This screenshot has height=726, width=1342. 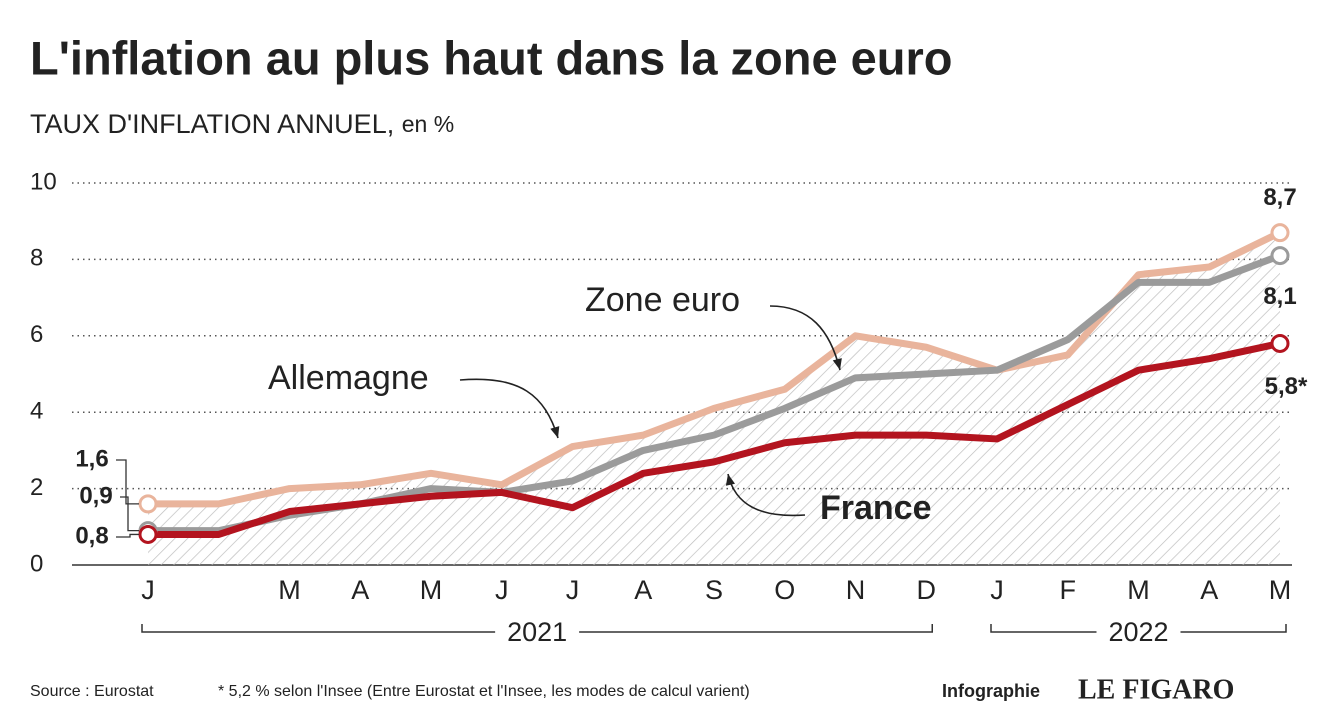 I want to click on y-tick-label: 6, so click(x=36, y=334).